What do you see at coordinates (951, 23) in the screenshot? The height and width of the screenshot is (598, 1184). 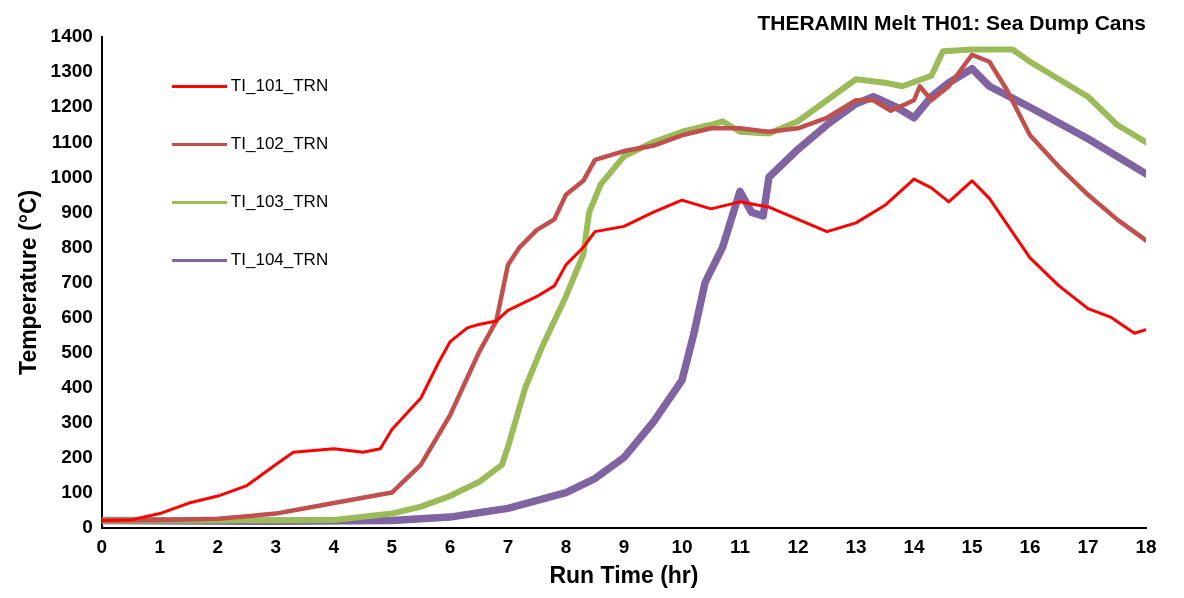 I see `chart-title: THERAMIN Melt TH01: Sea Dump Cans` at bounding box center [951, 23].